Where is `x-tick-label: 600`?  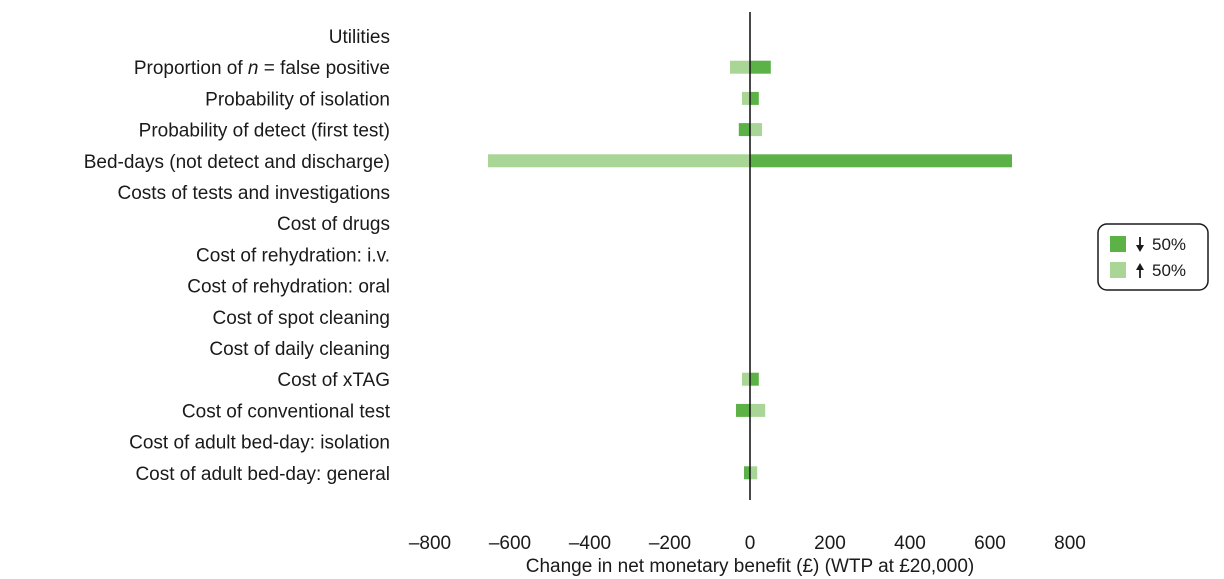
x-tick-label: 600 is located at coordinates (990, 543).